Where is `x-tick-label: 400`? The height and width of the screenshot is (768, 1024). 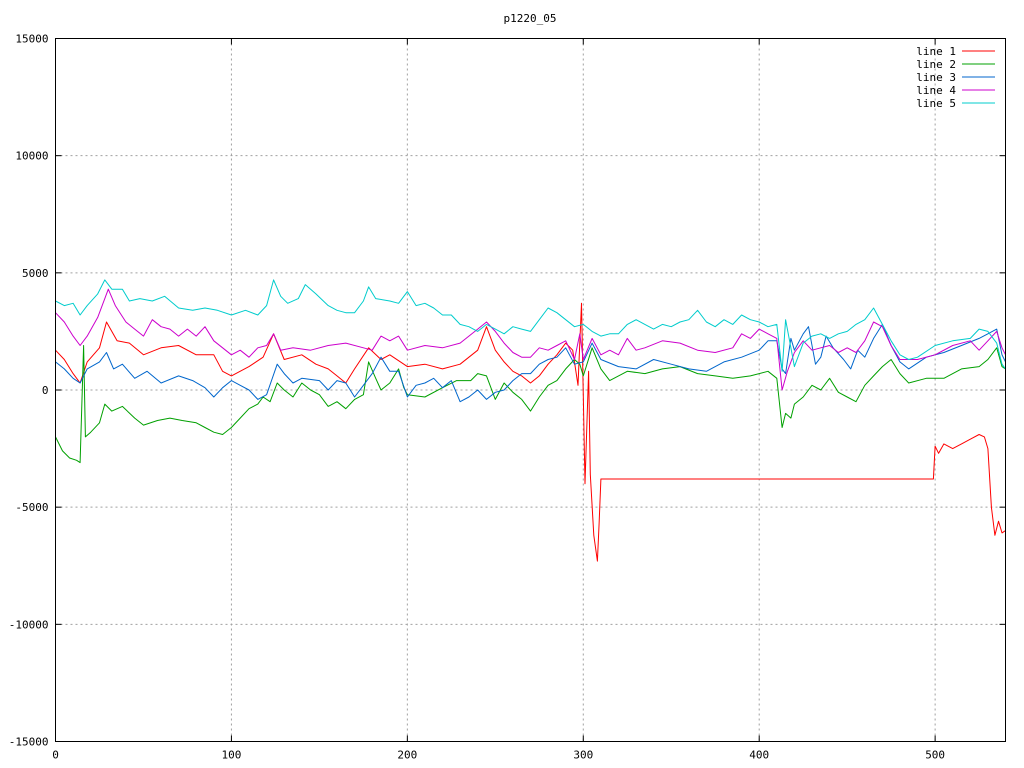 x-tick-label: 400 is located at coordinates (759, 755).